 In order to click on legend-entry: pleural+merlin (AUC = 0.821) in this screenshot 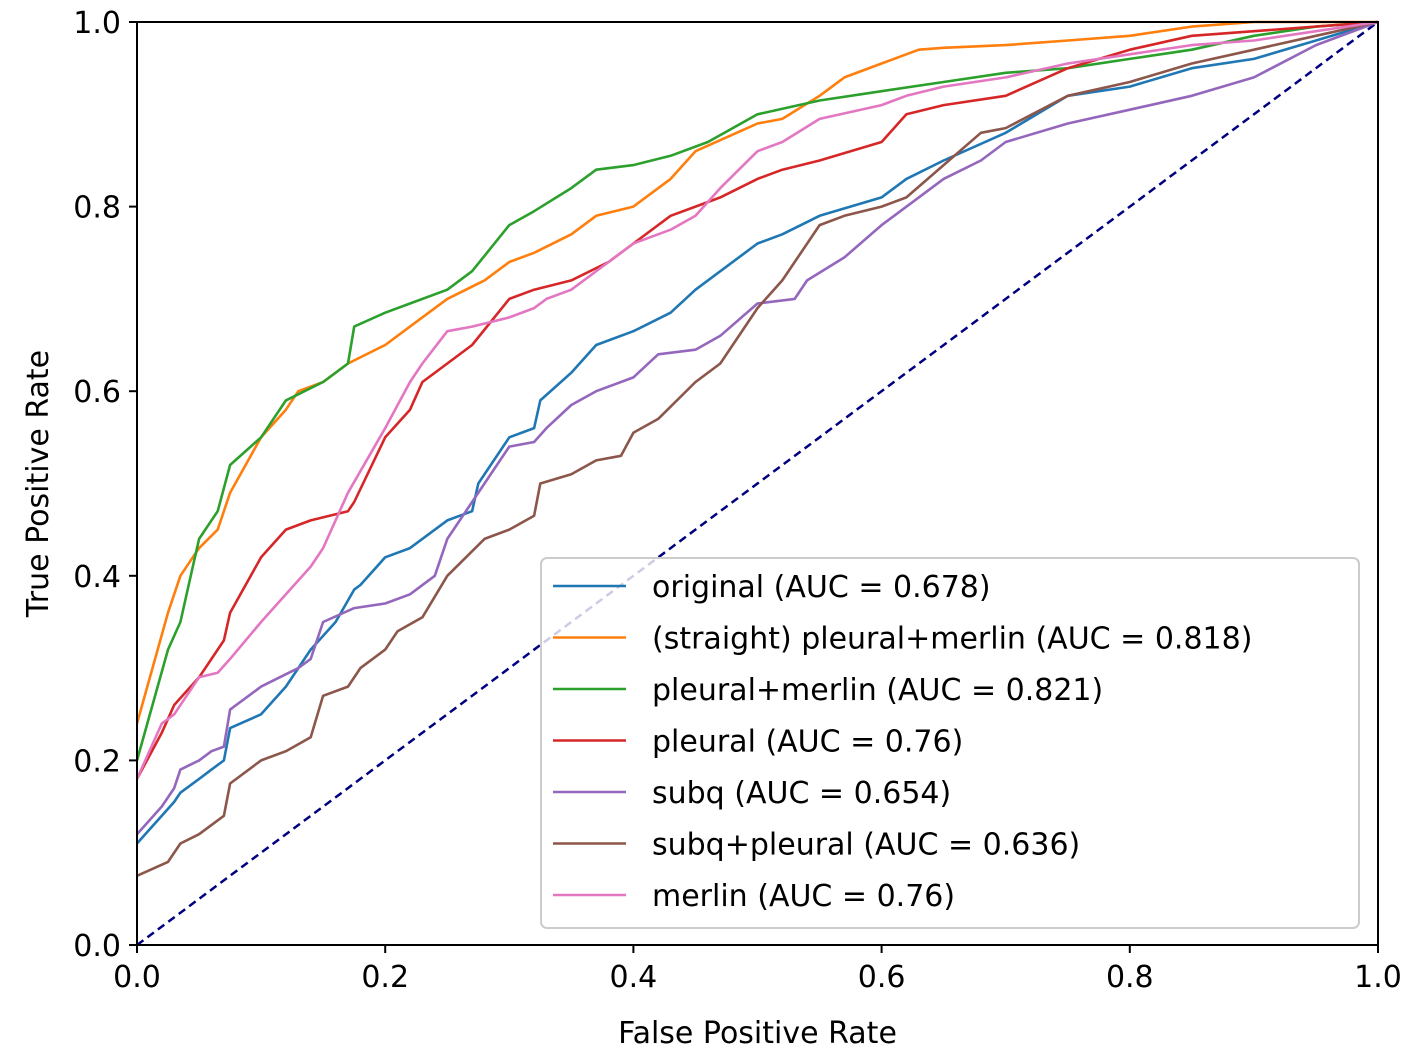, I will do `click(877, 690)`.